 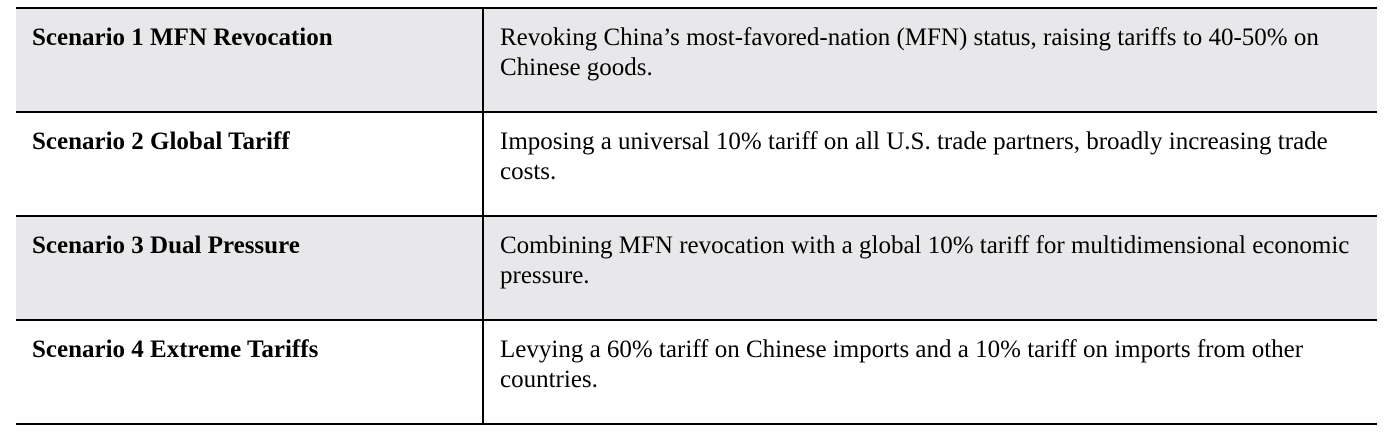 What do you see at coordinates (250, 268) in the screenshot?
I see `scenario-name: Scenario 3 Dual Pressure` at bounding box center [250, 268].